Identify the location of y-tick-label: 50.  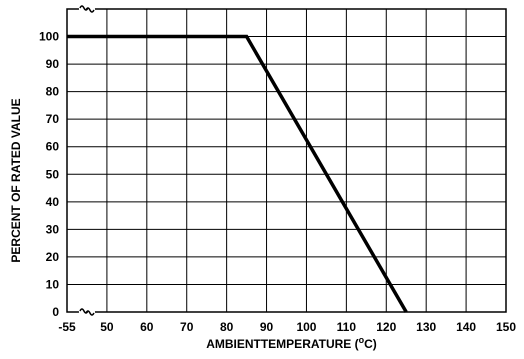
(53, 174).